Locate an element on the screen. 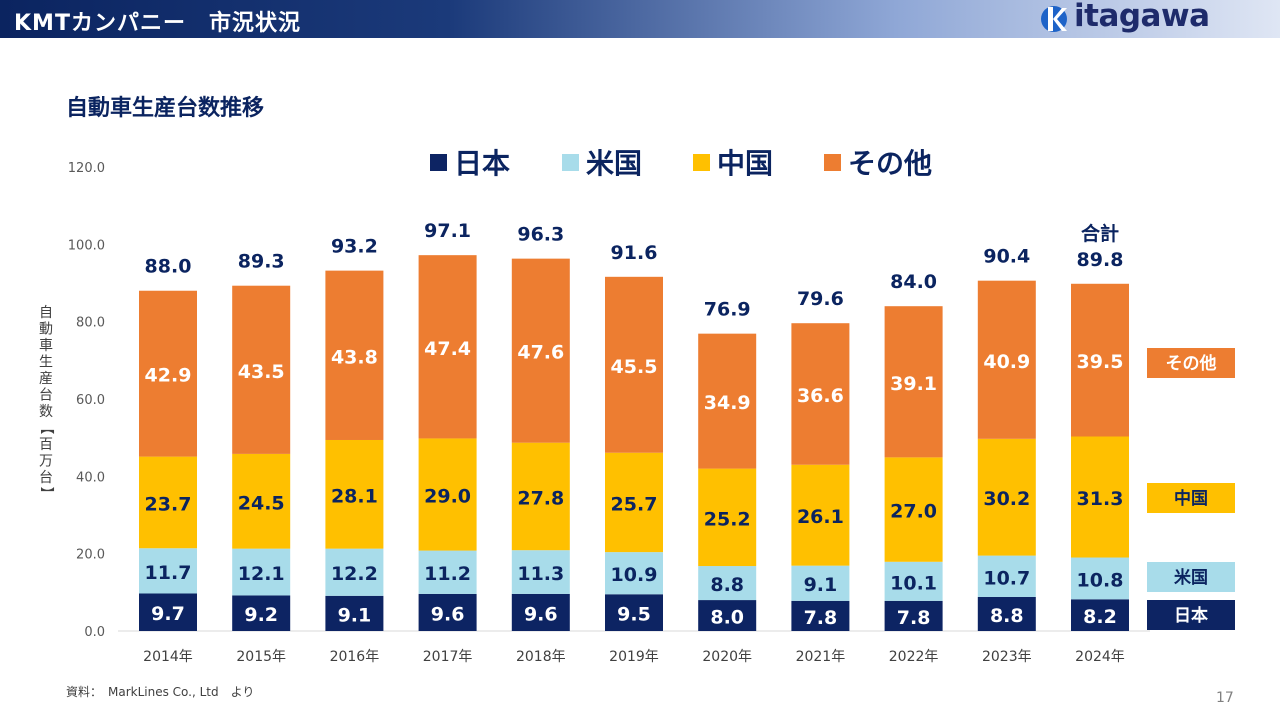 This screenshot has height=720, width=1280. data-label: 8.0 is located at coordinates (727, 618).